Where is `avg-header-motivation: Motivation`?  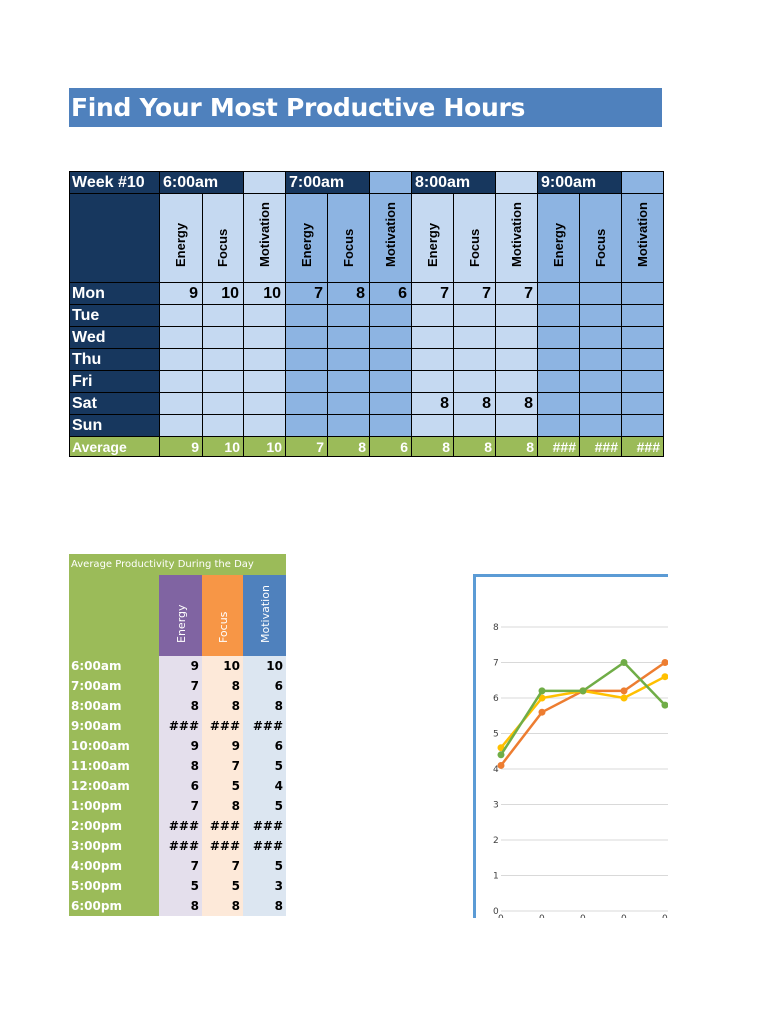 avg-header-motivation: Motivation is located at coordinates (264, 615).